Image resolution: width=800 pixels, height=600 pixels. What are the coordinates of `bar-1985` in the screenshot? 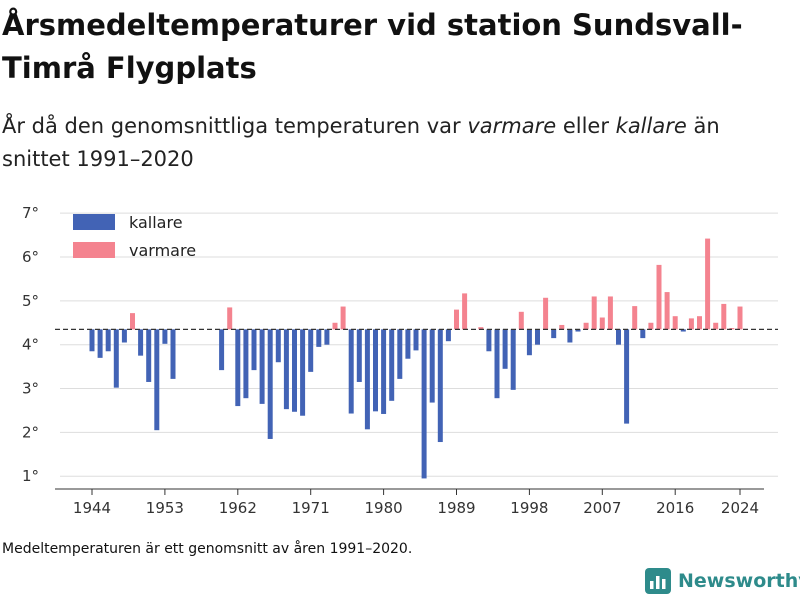 It's located at (424, 404).